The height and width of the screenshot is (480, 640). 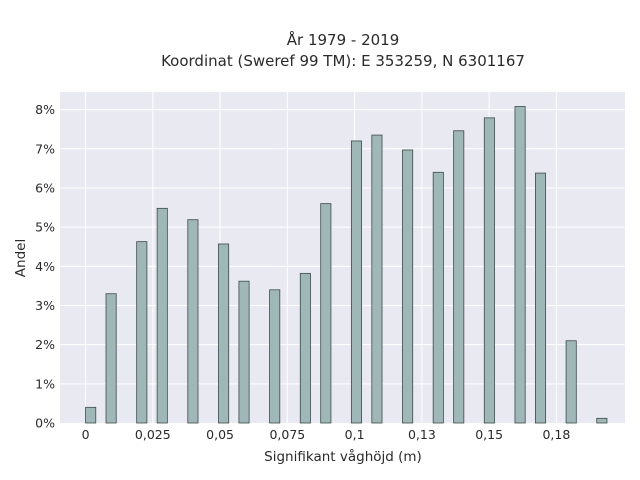 What do you see at coordinates (45, 109) in the screenshot?
I see `y-tick-label: 8%` at bounding box center [45, 109].